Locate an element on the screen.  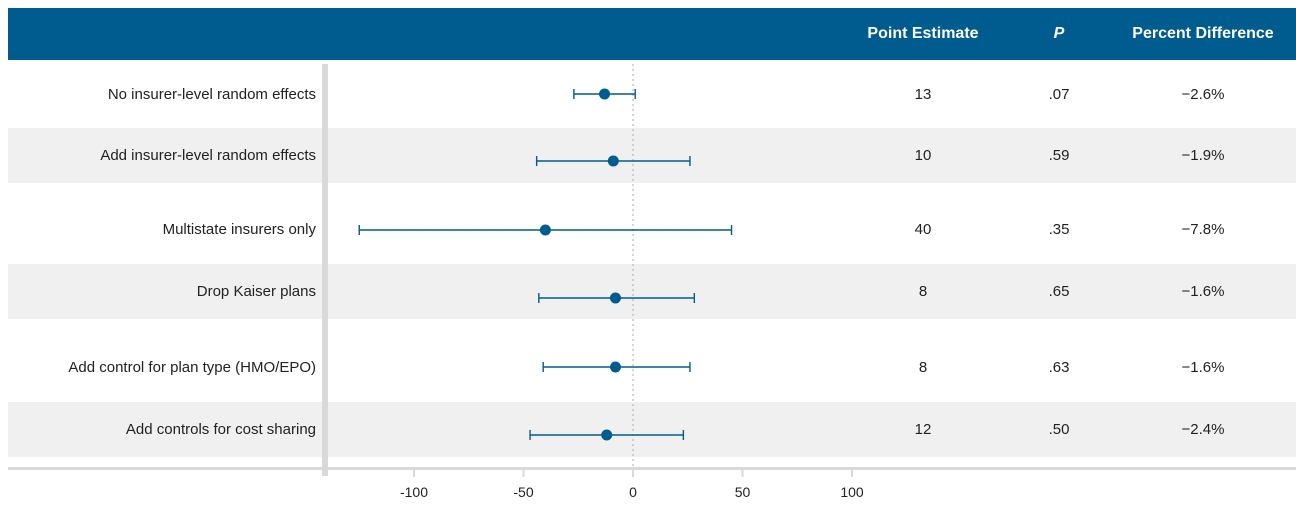
table-header: Point Estimate P Percent Difference is located at coordinates (652, 34).